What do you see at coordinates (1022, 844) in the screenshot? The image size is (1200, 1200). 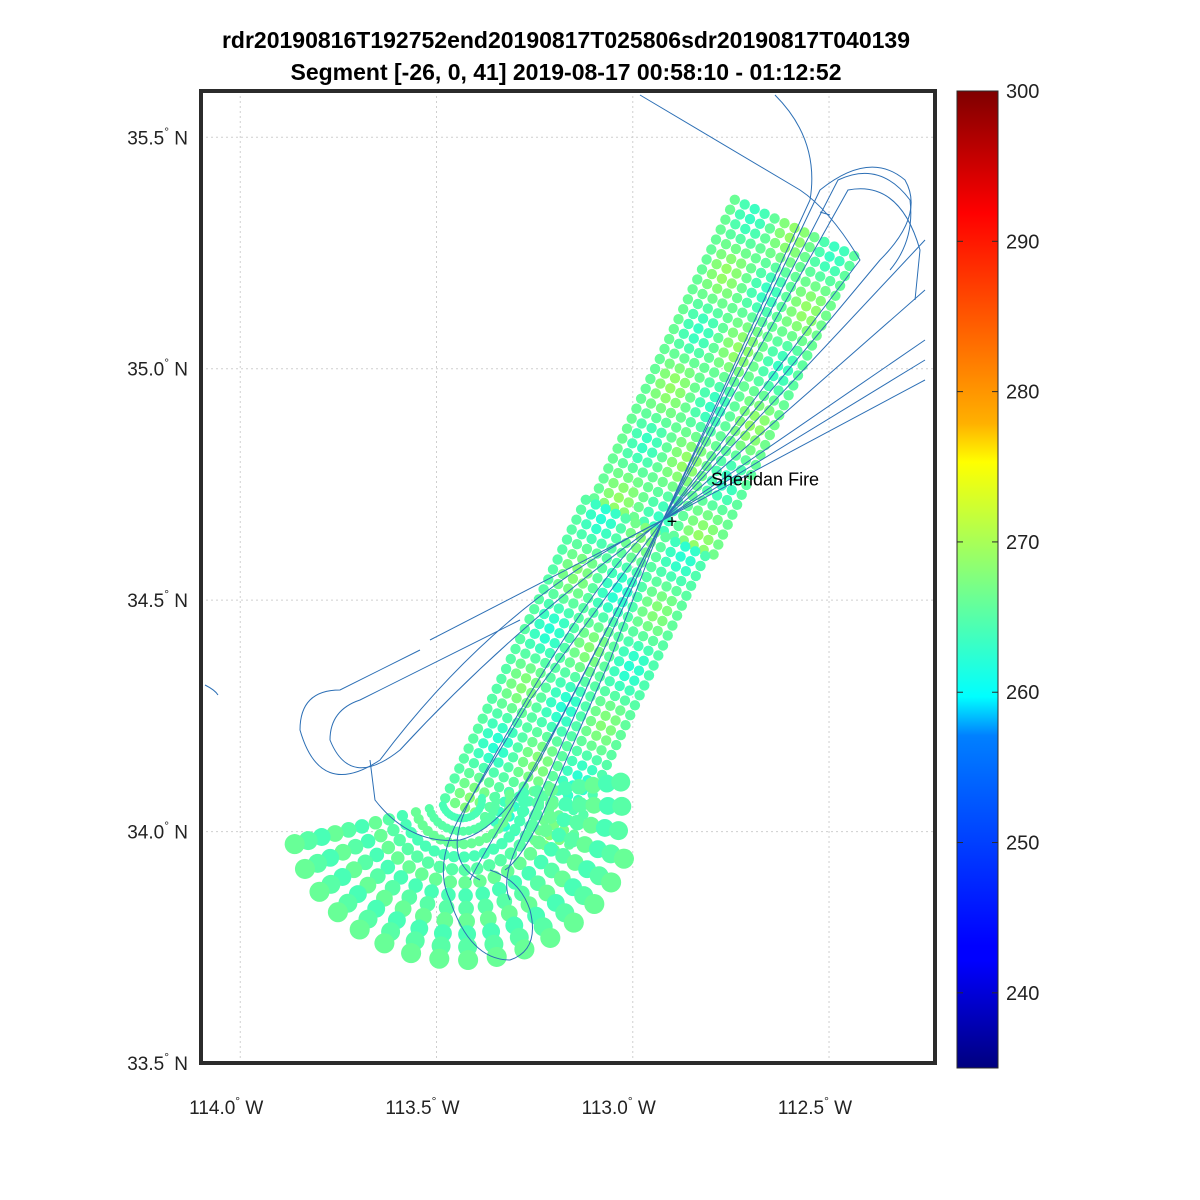 I see `colorbar-tick-label: 250` at bounding box center [1022, 844].